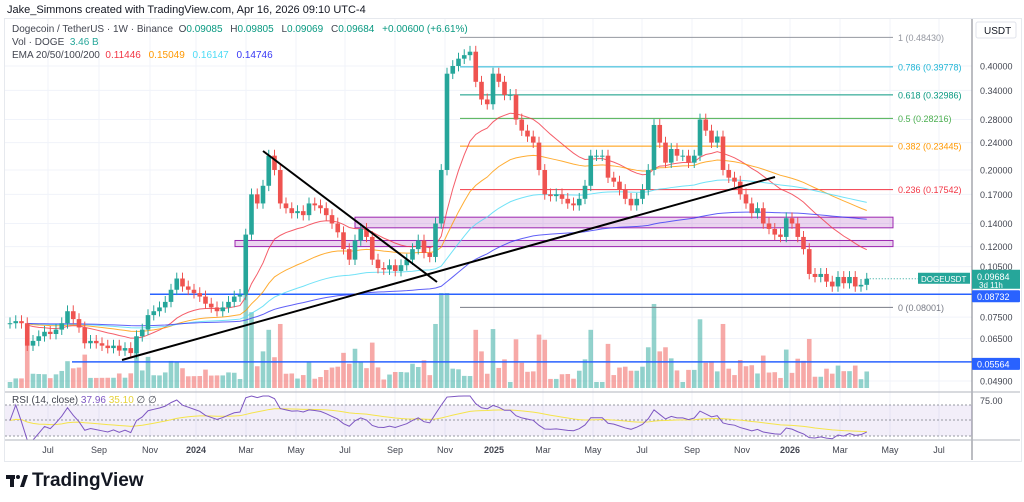 The image size is (1024, 502). I want to click on ema200-value: 0.14746, so click(254, 55).